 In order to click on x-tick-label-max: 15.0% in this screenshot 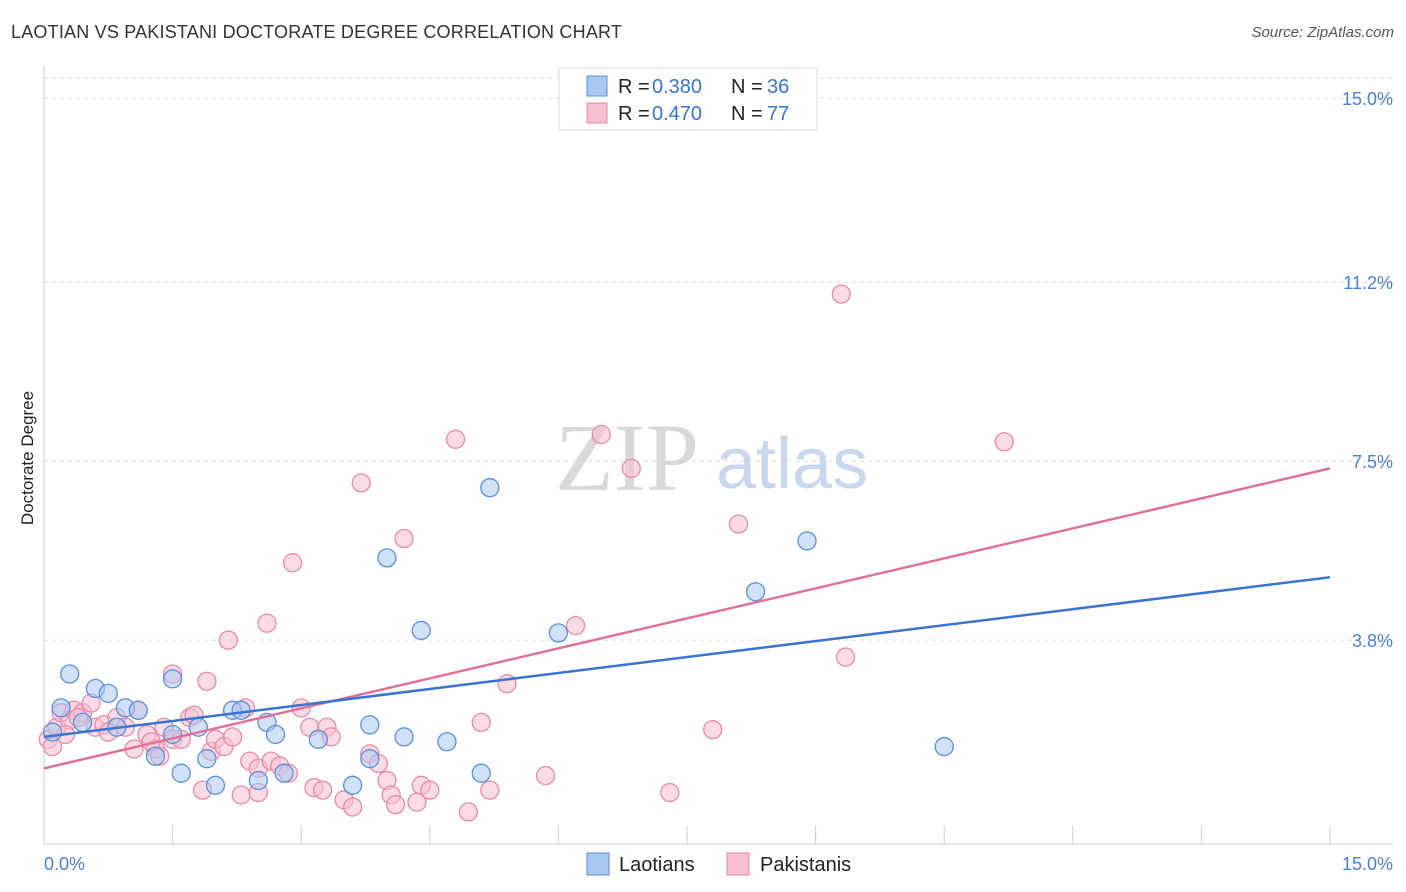, I will do `click(1367, 864)`.